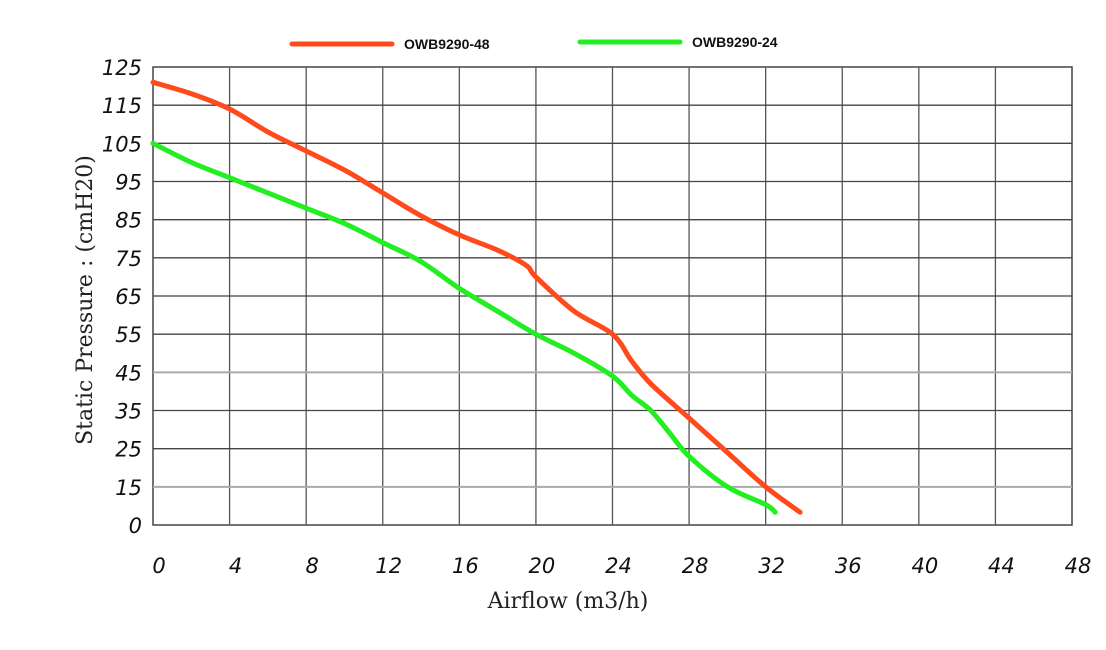  What do you see at coordinates (447, 44) in the screenshot?
I see `legend-label-1: OWB9290-48` at bounding box center [447, 44].